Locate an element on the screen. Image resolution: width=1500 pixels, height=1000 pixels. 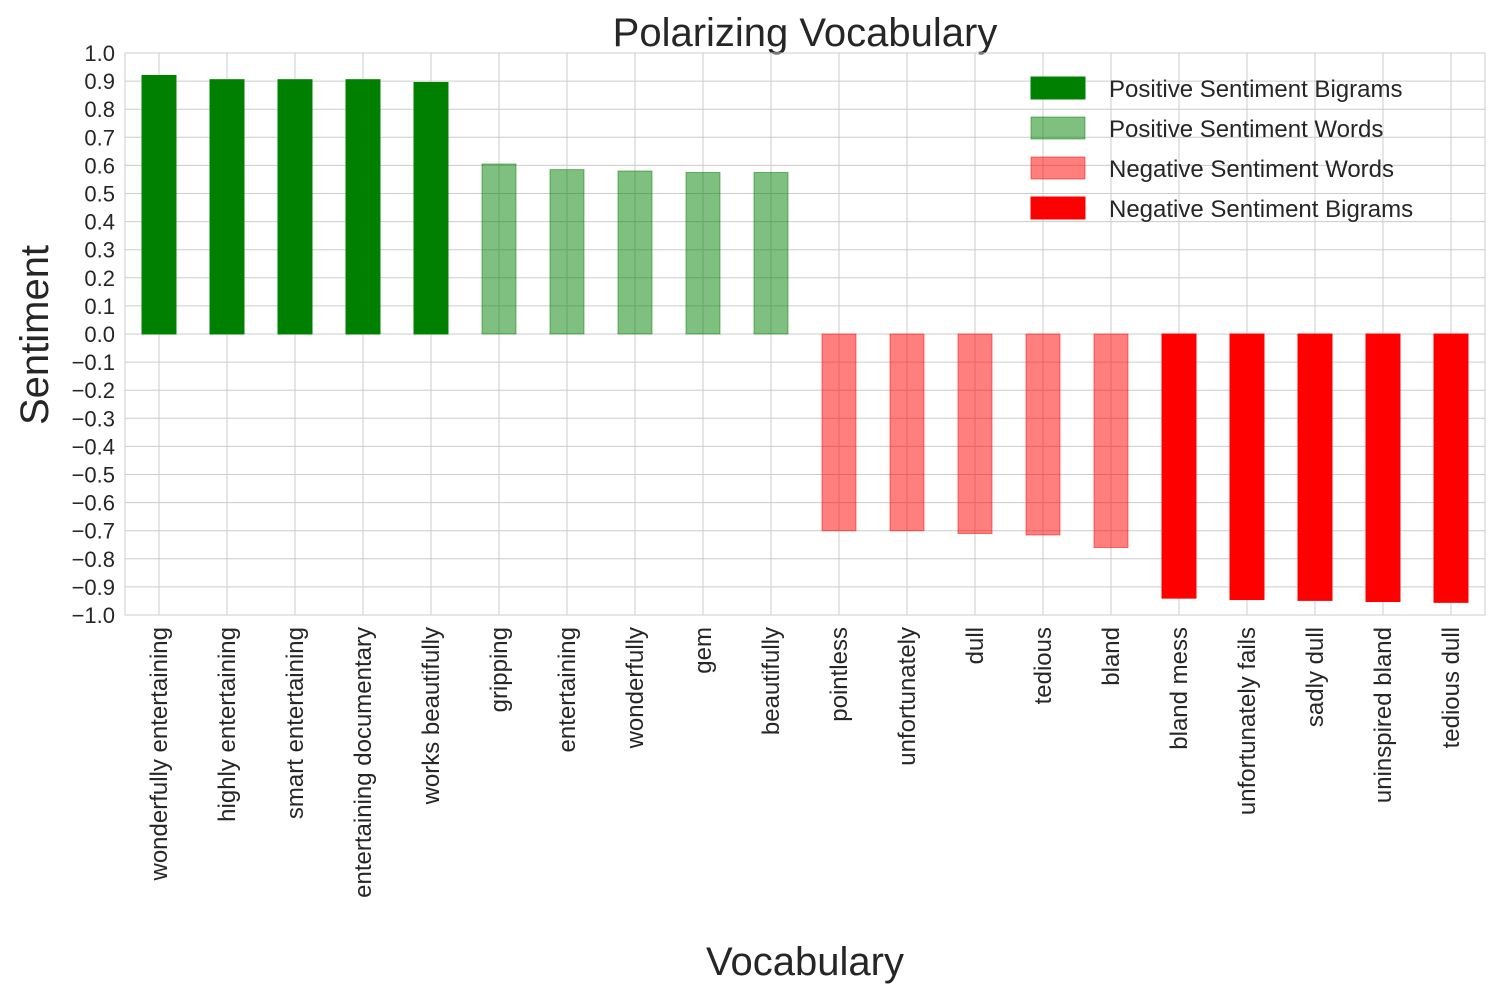
y-tick-label: 0.4 is located at coordinates (99, 222).